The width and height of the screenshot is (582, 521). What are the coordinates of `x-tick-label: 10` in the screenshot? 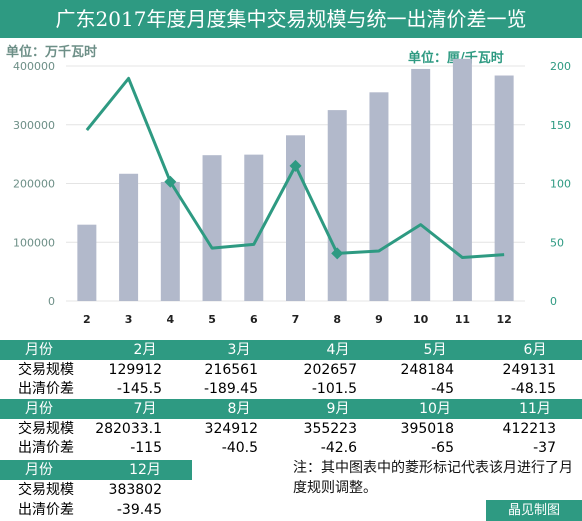 It's located at (421, 319).